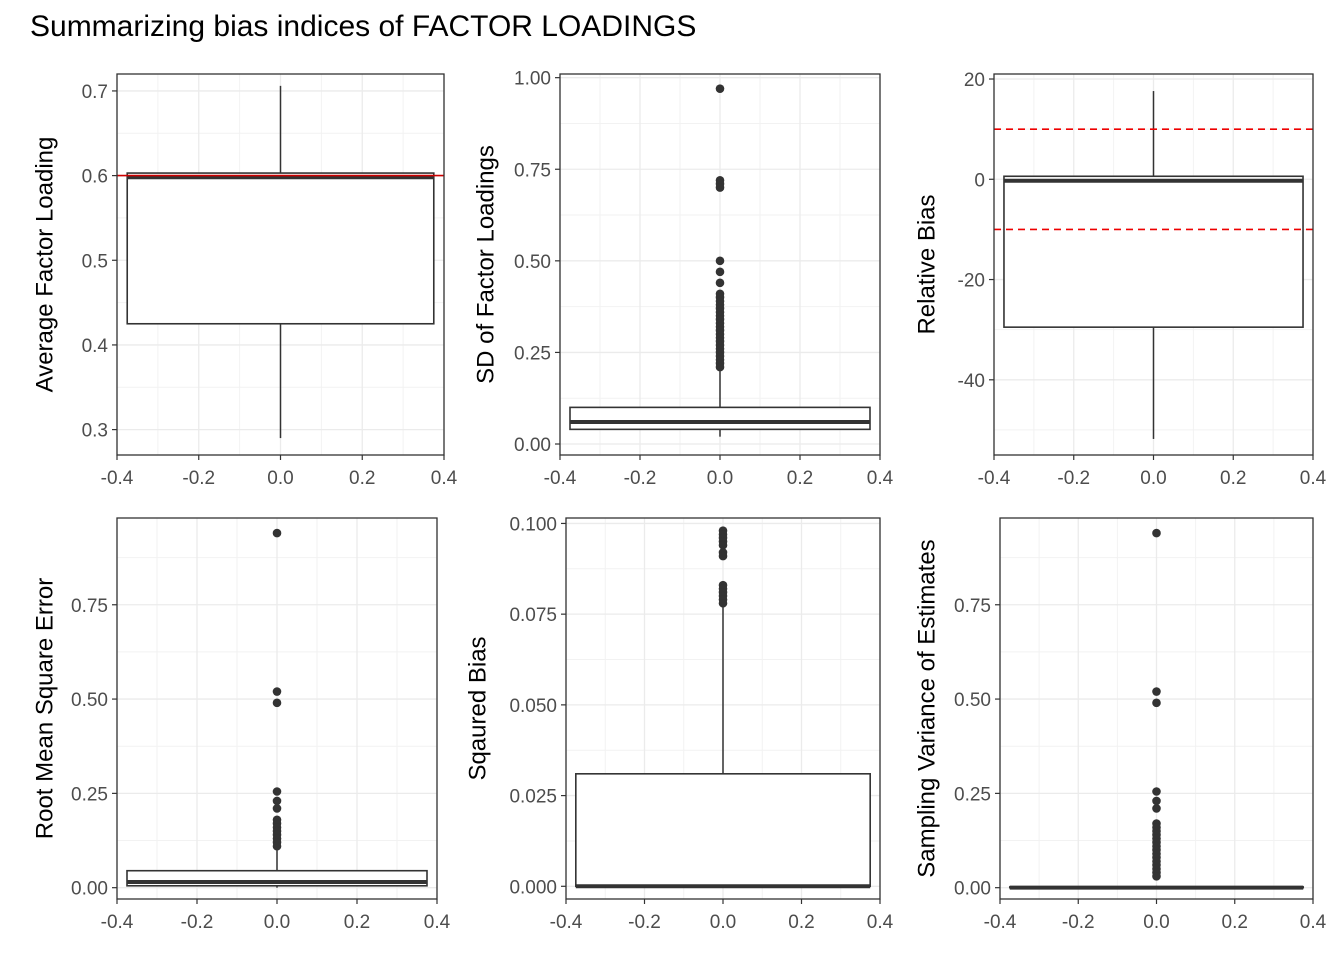  Describe the element at coordinates (533, 706) in the screenshot. I see `y-tick-label: 0.050` at that location.